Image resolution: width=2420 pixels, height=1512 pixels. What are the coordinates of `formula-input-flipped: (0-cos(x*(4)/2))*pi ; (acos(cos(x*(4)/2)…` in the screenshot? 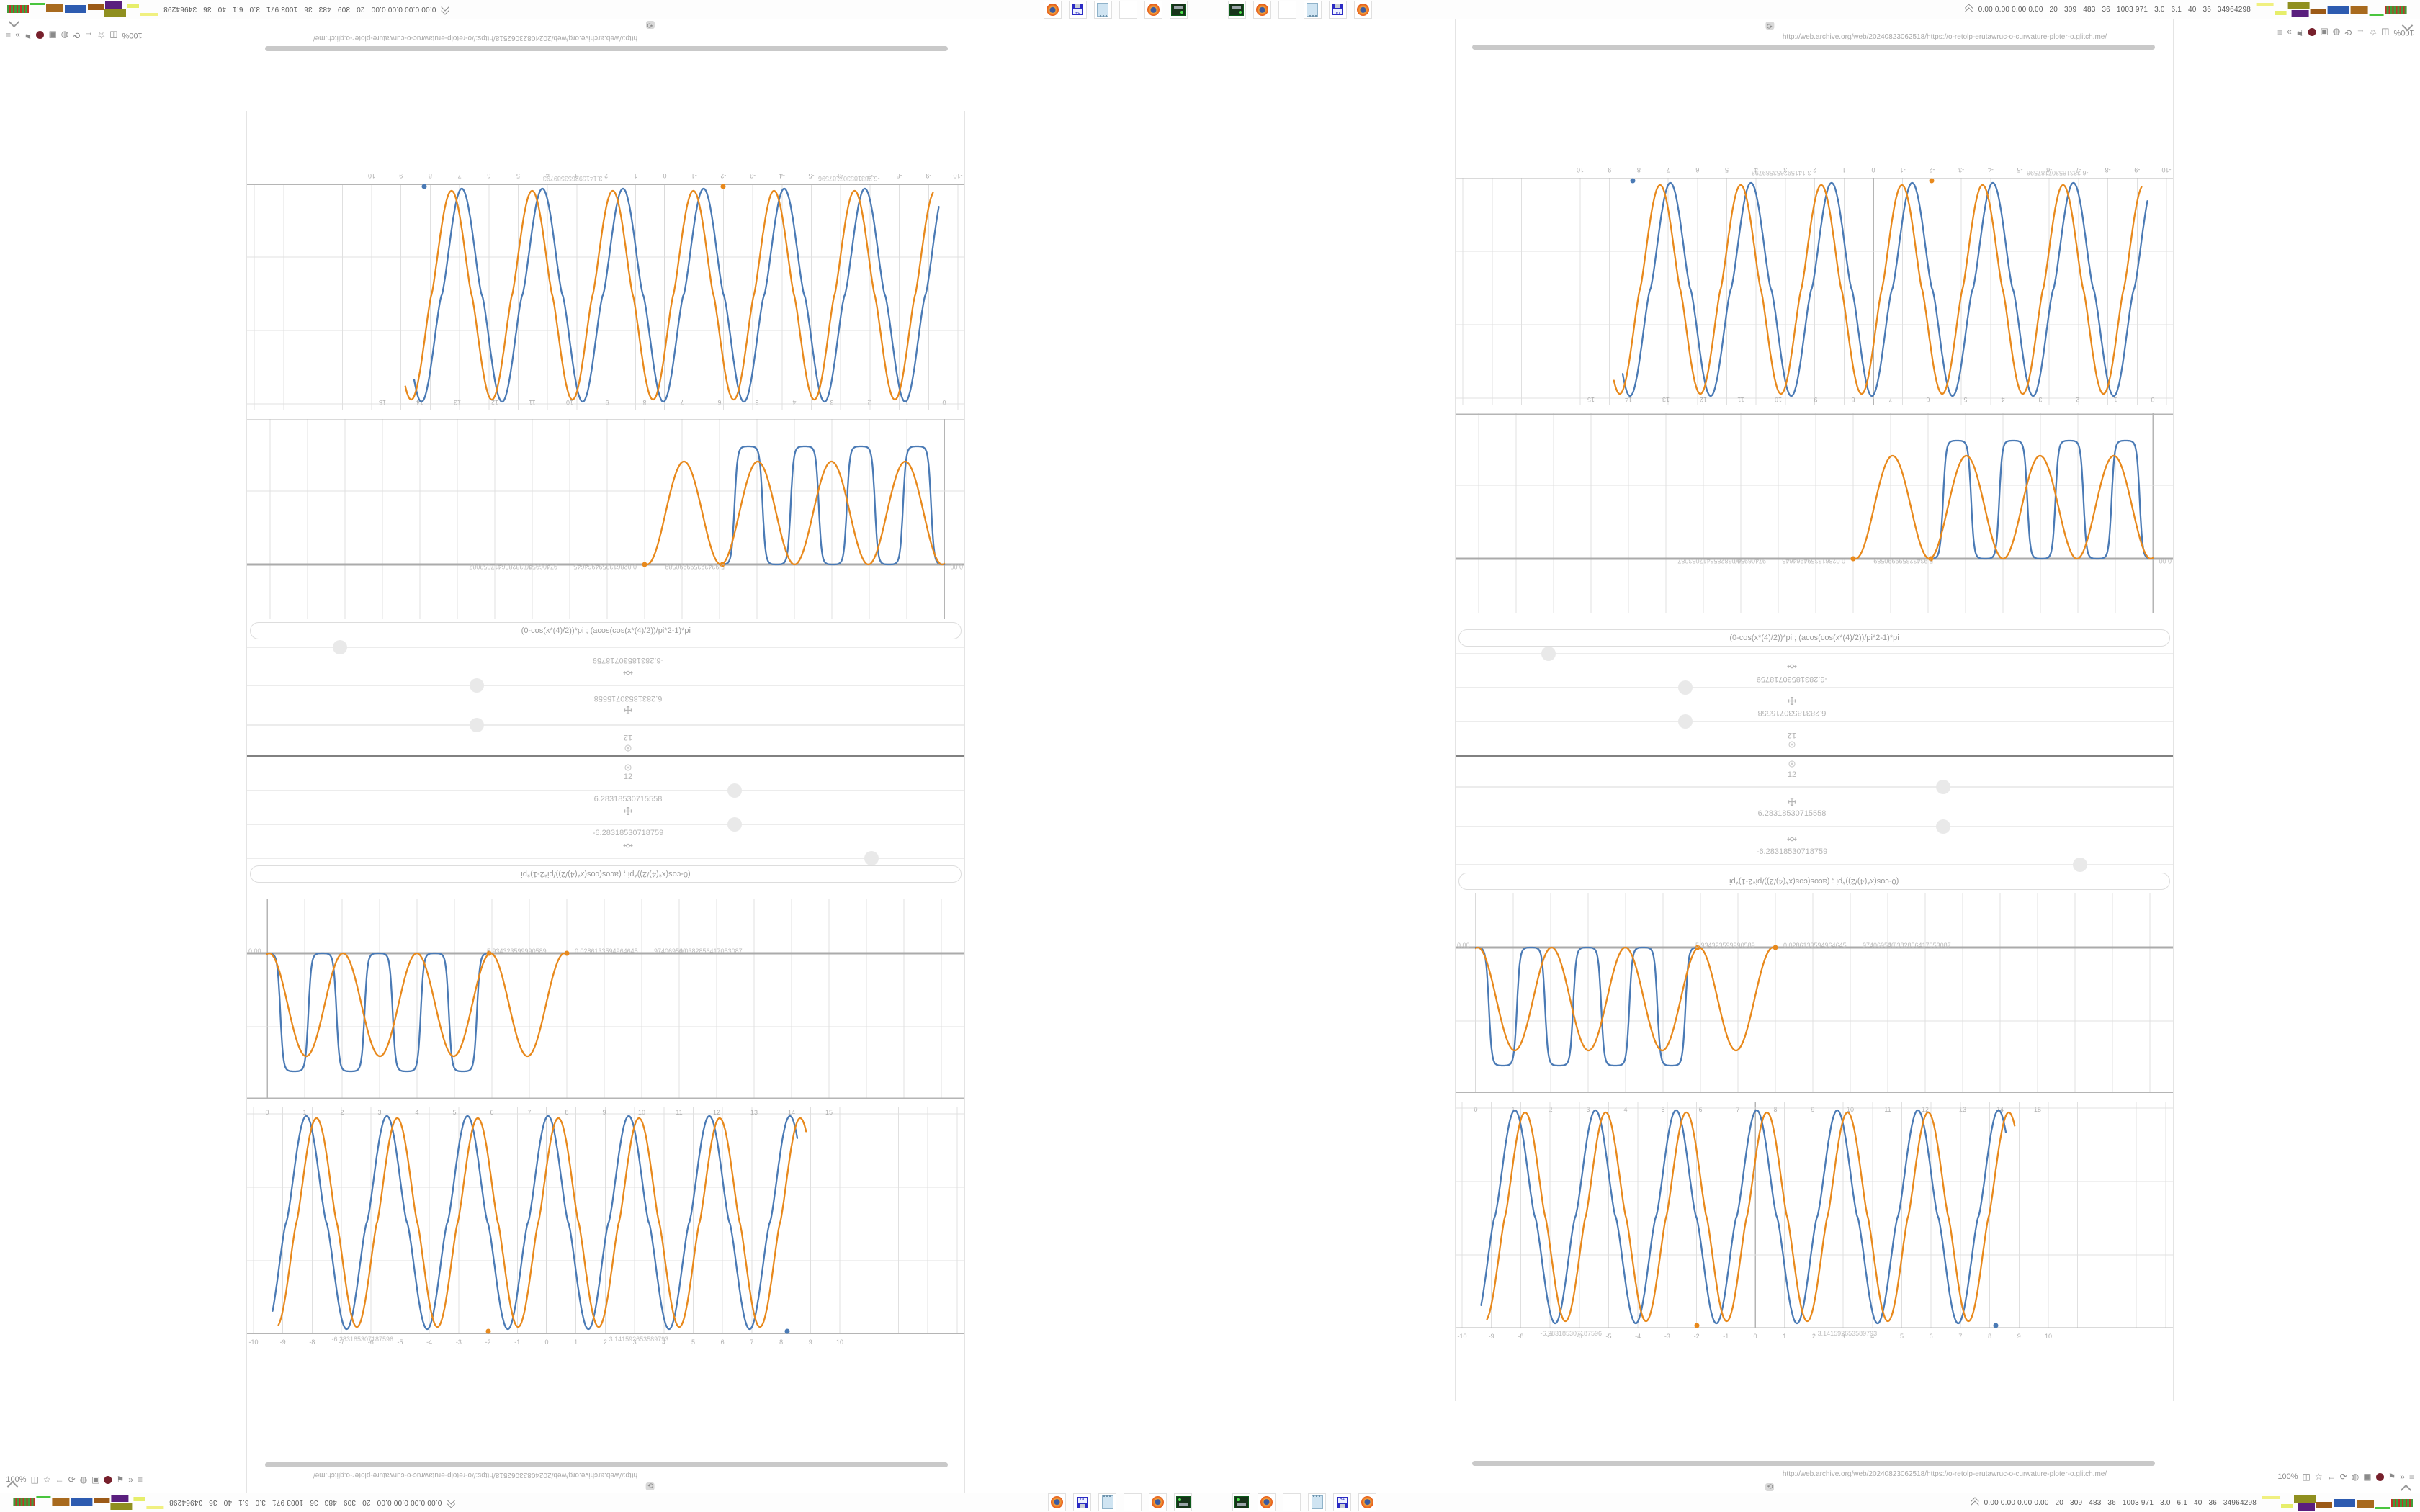 It's located at (1814, 881).